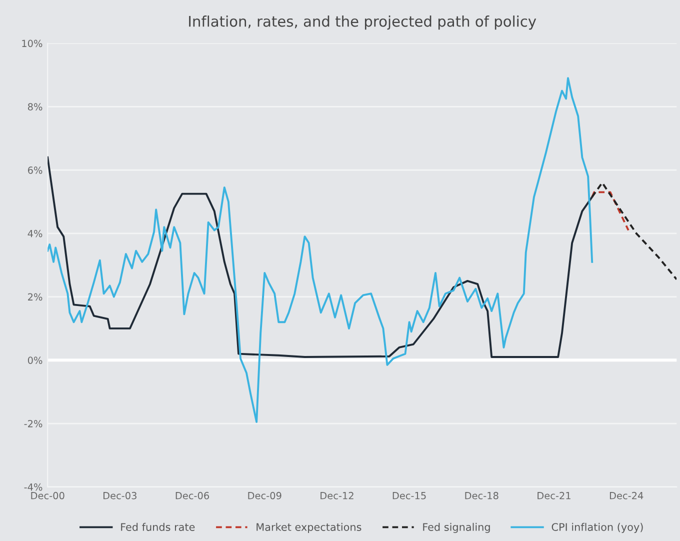 This screenshot has width=680, height=541. What do you see at coordinates (120, 496) in the screenshot?
I see `x-tick-label: Dec-03` at bounding box center [120, 496].